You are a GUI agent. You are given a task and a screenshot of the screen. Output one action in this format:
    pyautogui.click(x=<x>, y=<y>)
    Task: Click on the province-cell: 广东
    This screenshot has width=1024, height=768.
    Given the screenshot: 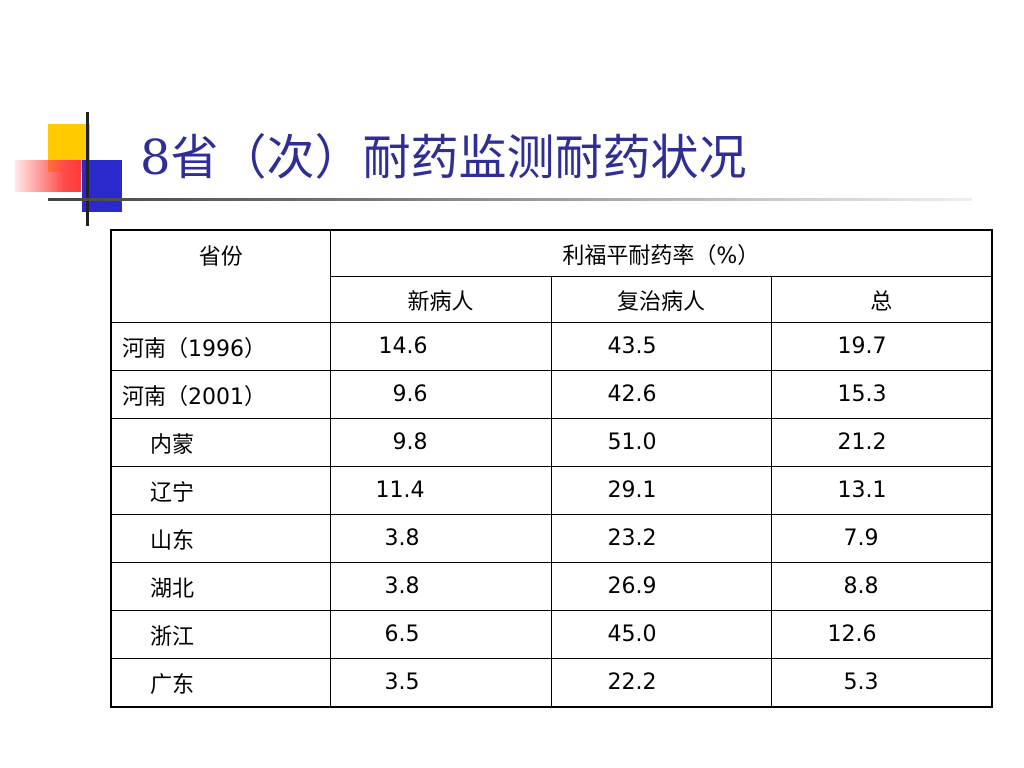 What is the action you would take?
    pyautogui.click(x=220, y=683)
    